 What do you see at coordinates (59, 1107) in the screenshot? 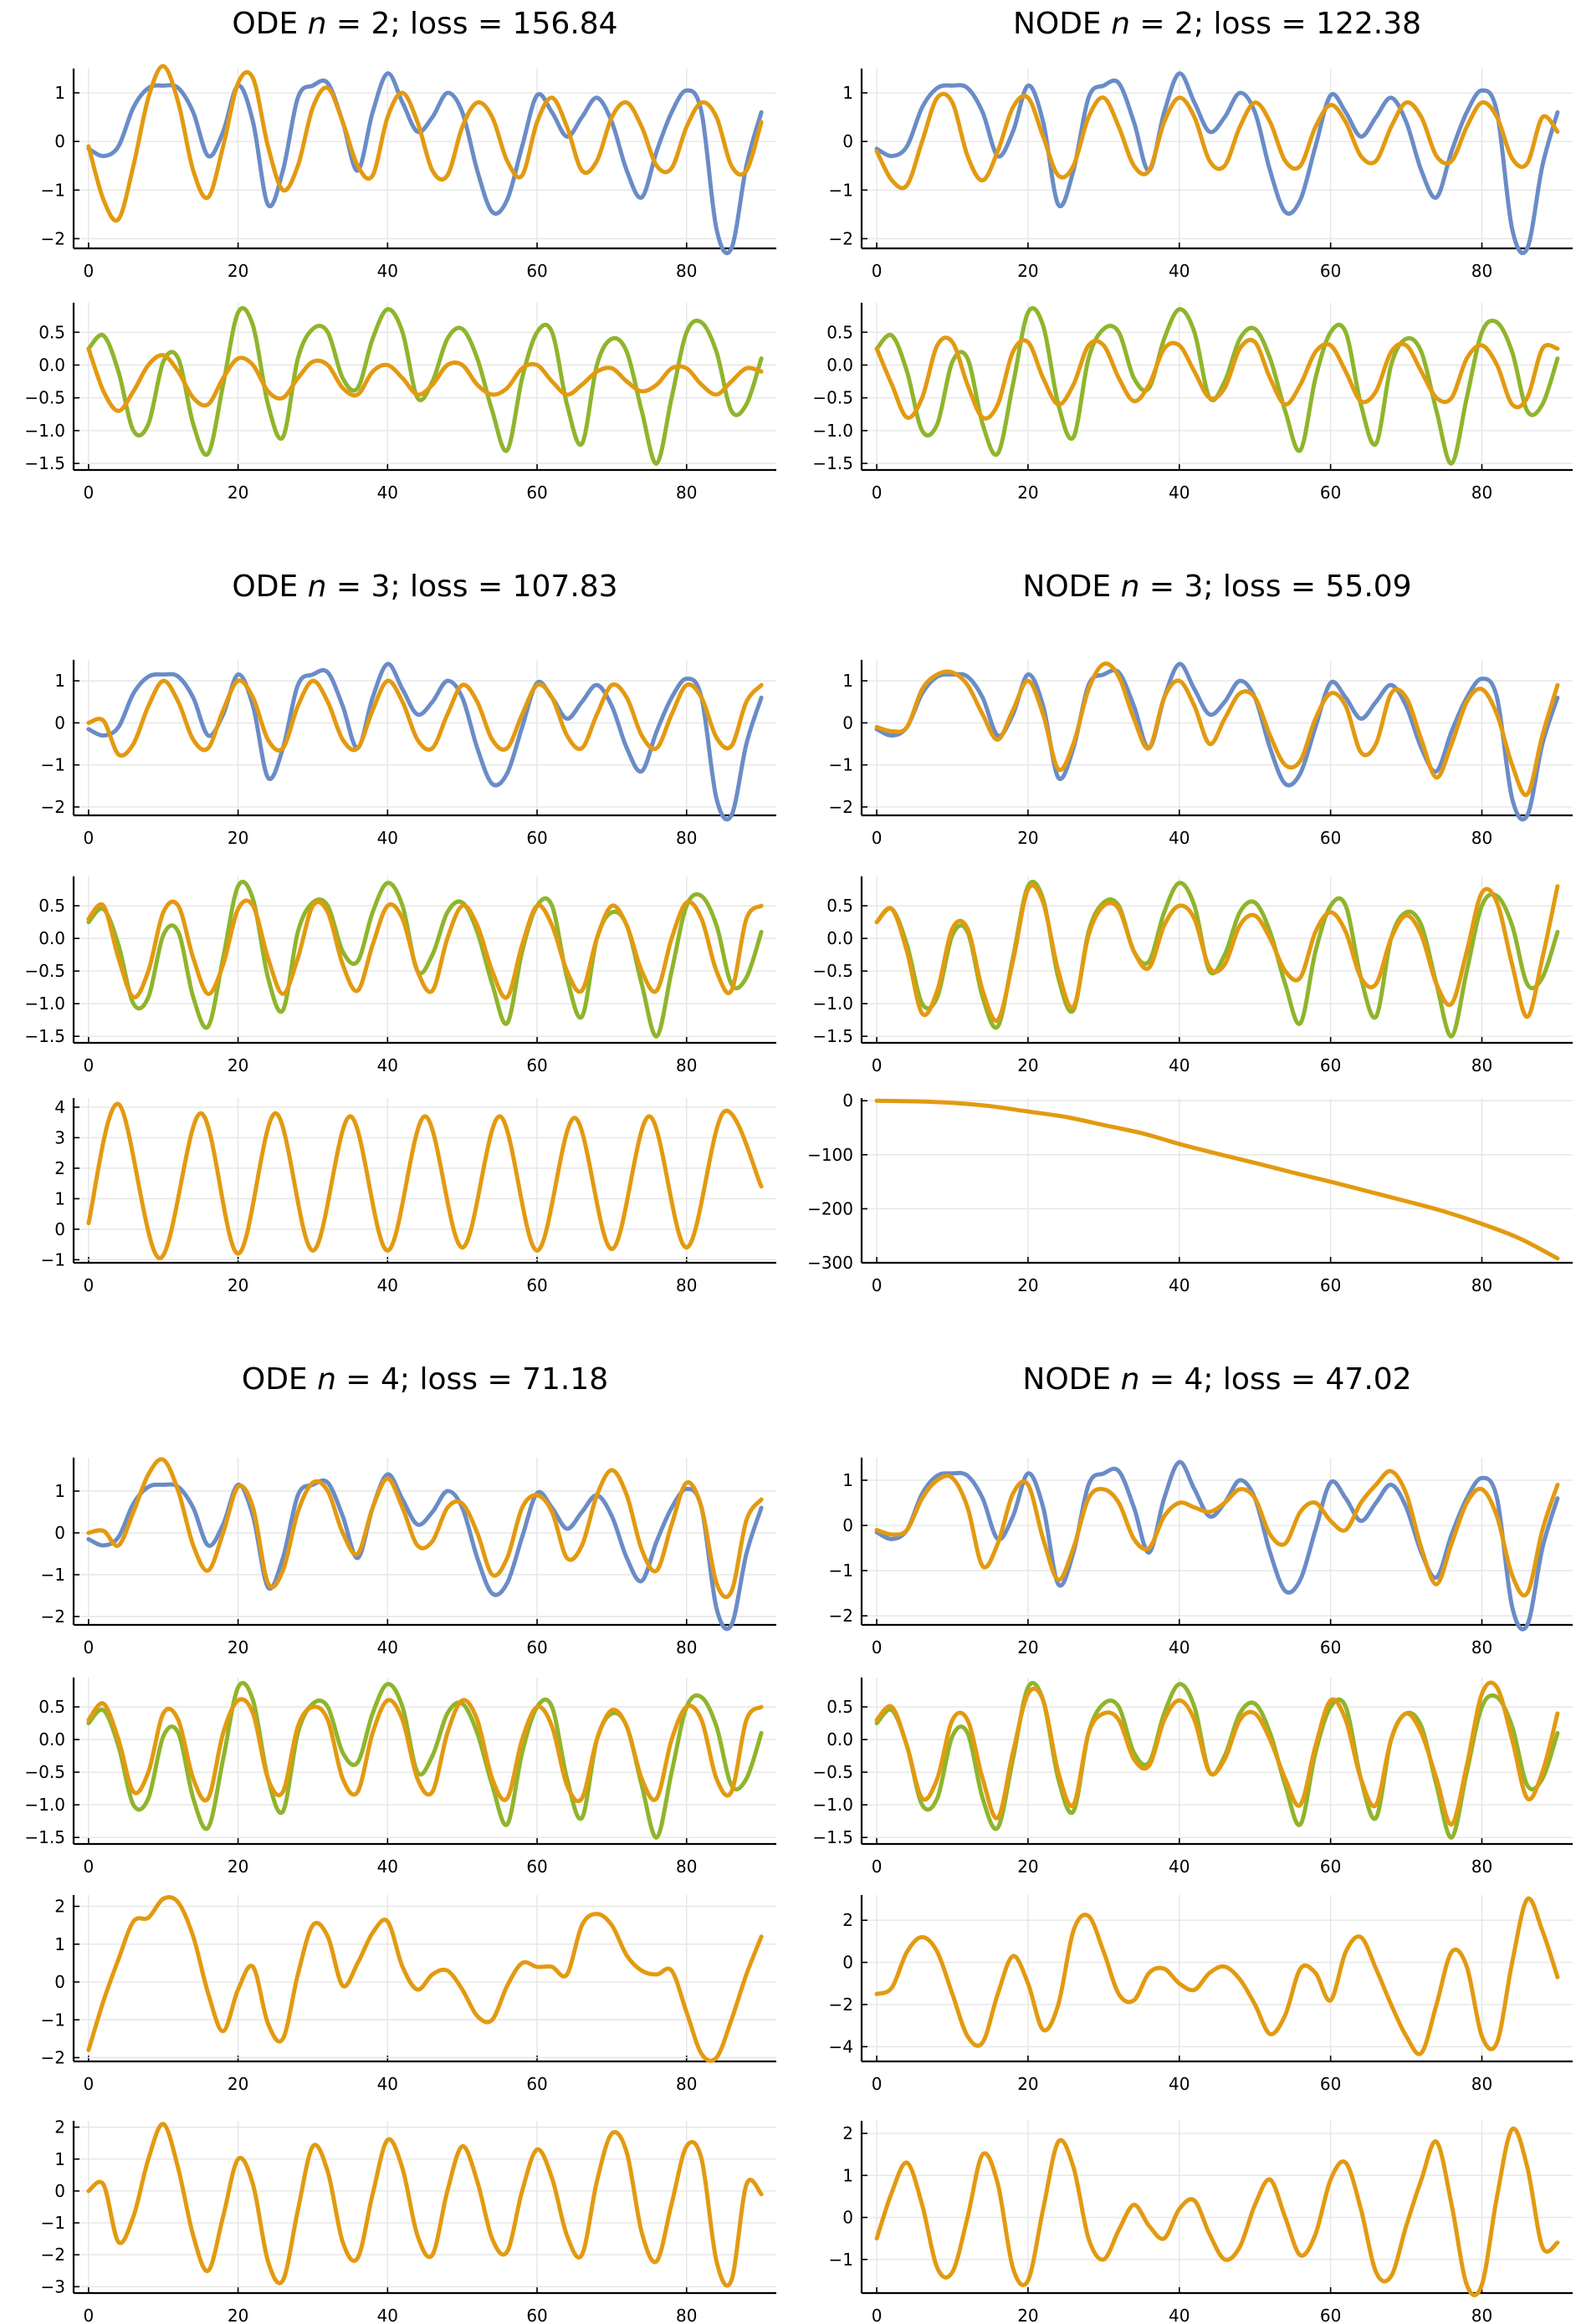
I see `y-tick-label: 4` at bounding box center [59, 1107].